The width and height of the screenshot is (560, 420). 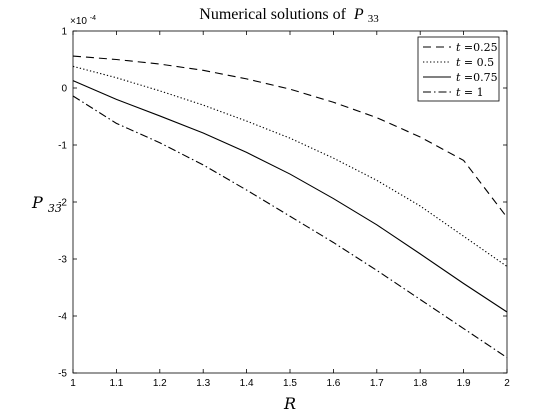 What do you see at coordinates (507, 383) in the screenshot?
I see `x-tick-label: 2` at bounding box center [507, 383].